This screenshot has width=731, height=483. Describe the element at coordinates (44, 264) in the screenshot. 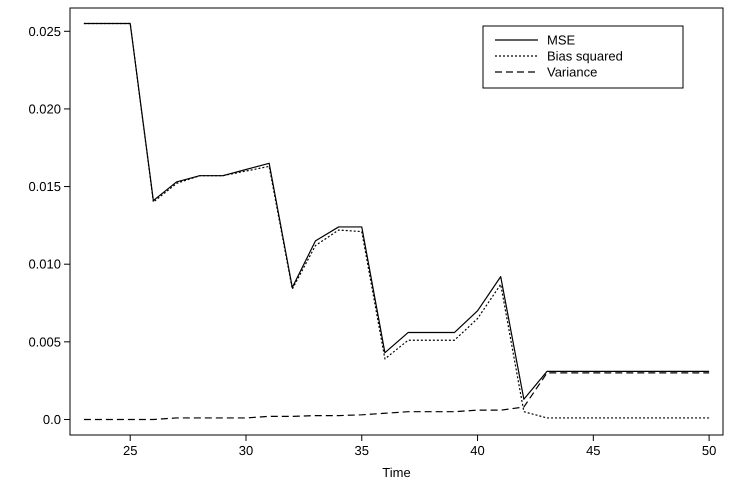

I see `y-tick-label: 0.010` at that location.